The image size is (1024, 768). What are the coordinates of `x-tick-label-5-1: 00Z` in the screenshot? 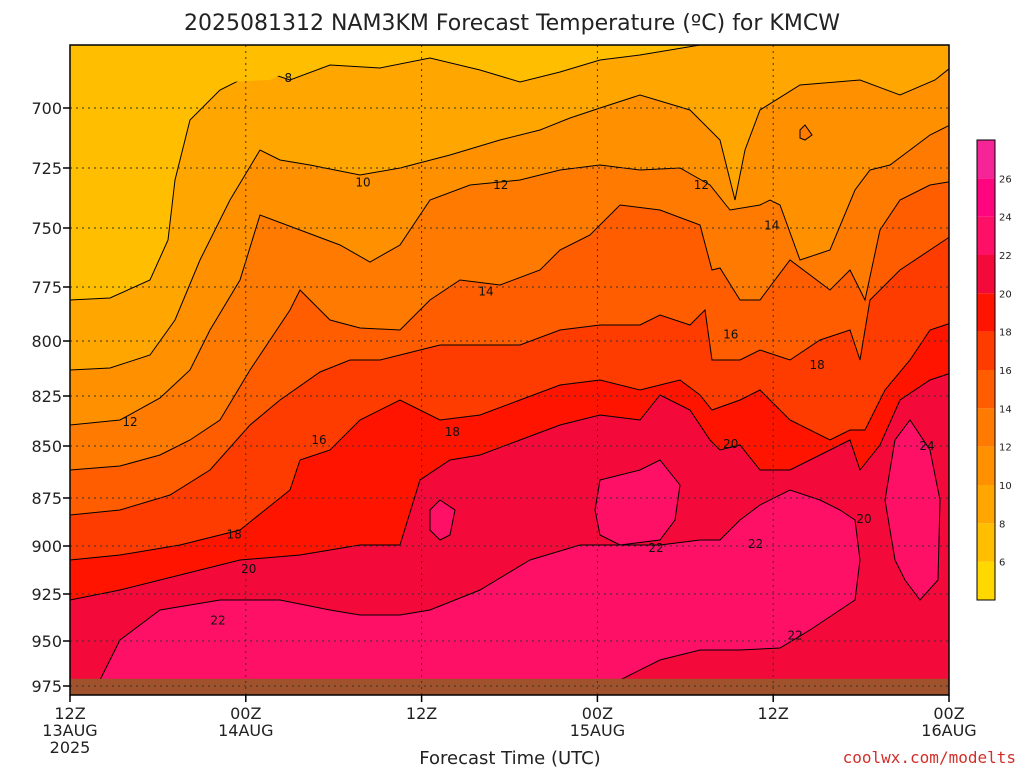 It's located at (948, 713).